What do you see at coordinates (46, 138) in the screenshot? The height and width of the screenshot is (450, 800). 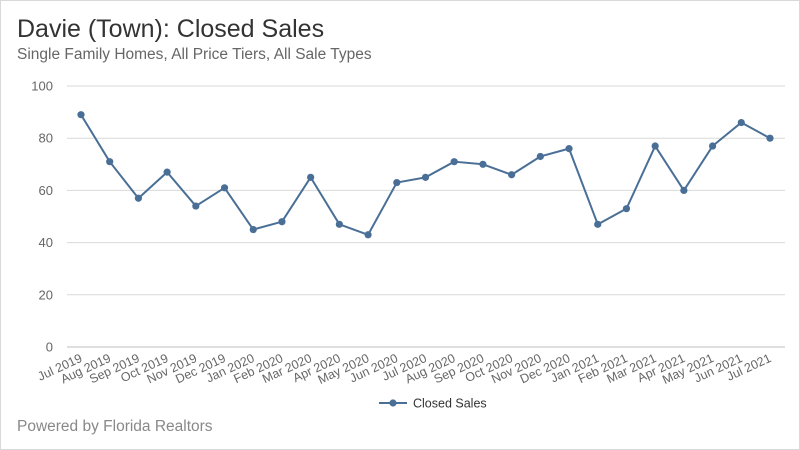 I see `y-tick-label: 80` at bounding box center [46, 138].